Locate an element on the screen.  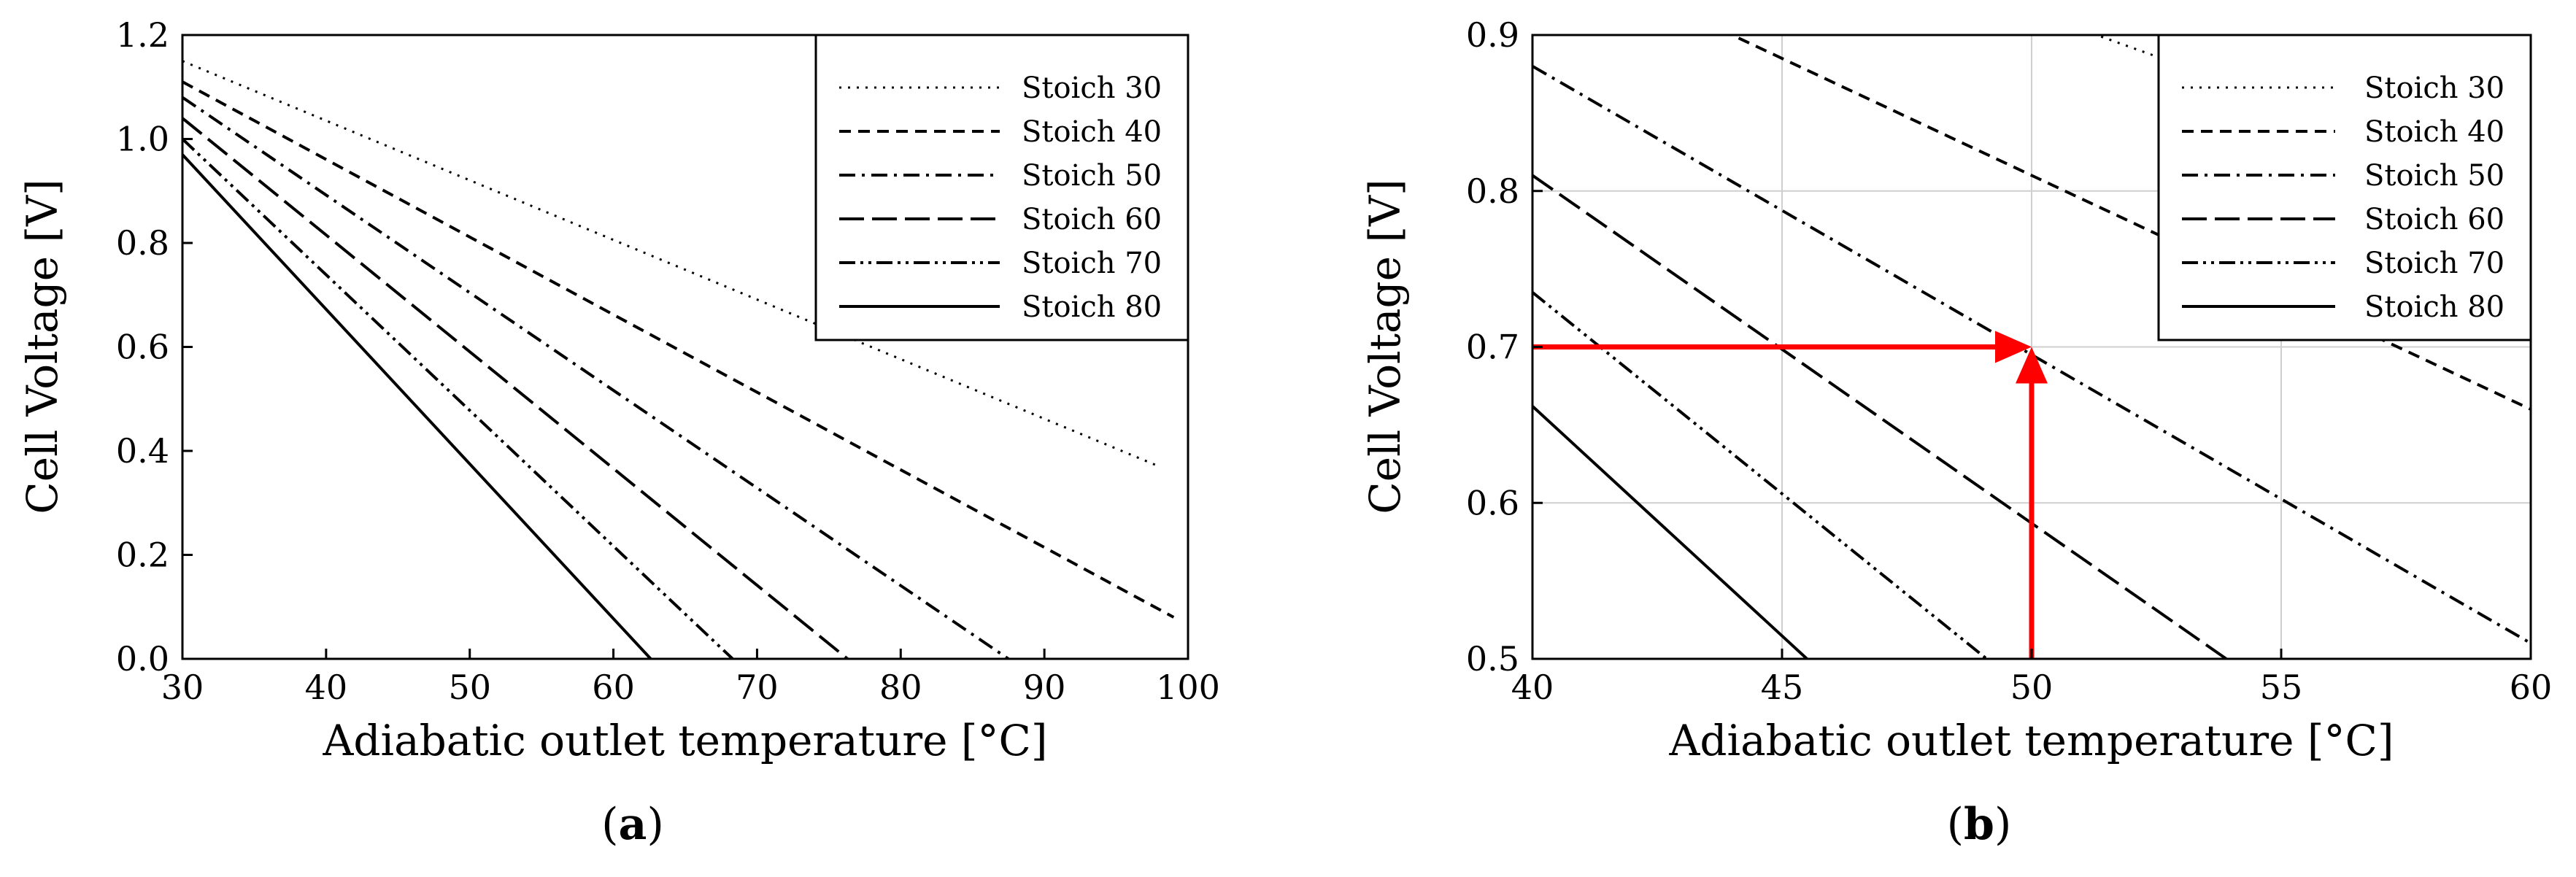
y-tick-label: 0.2 is located at coordinates (142, 555).